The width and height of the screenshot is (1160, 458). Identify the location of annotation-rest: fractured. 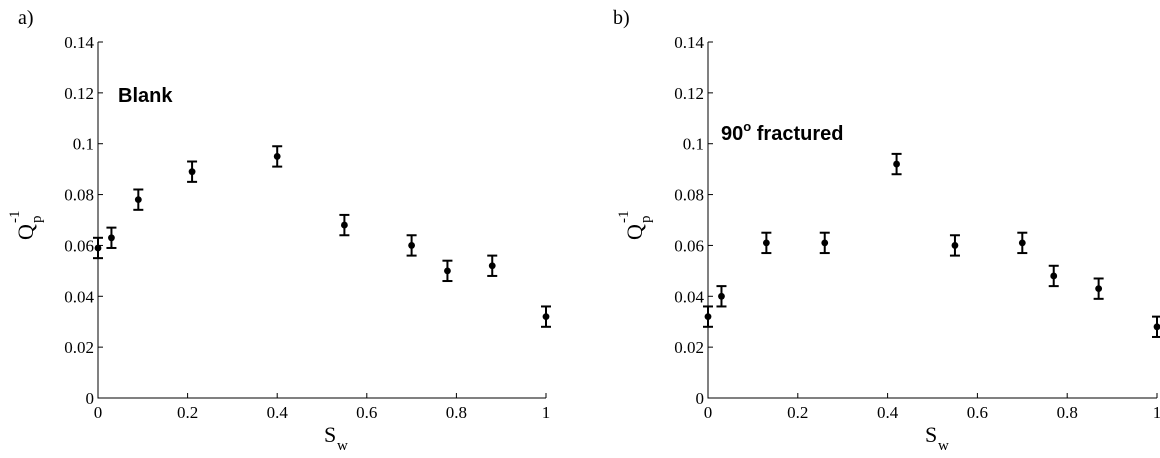
(797, 134).